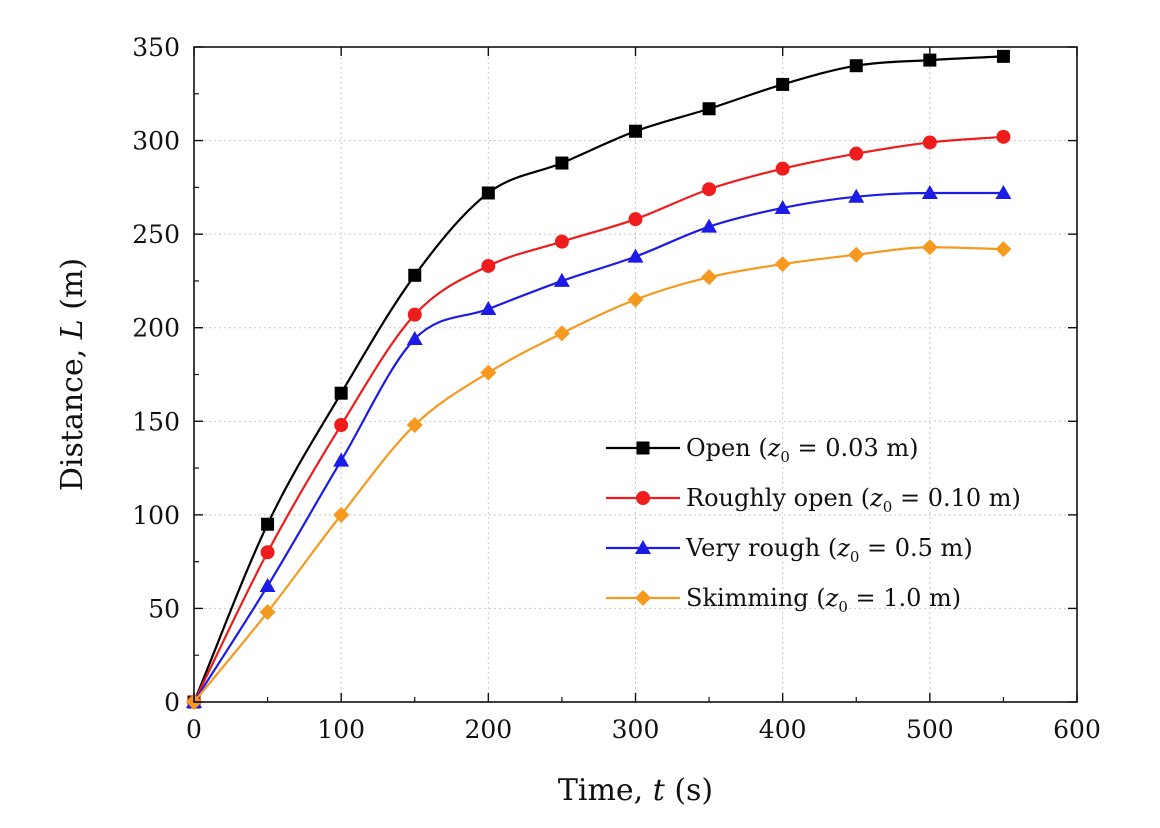 Image resolution: width=1160 pixels, height=828 pixels. I want to click on x-tick-label: 200, so click(488, 729).